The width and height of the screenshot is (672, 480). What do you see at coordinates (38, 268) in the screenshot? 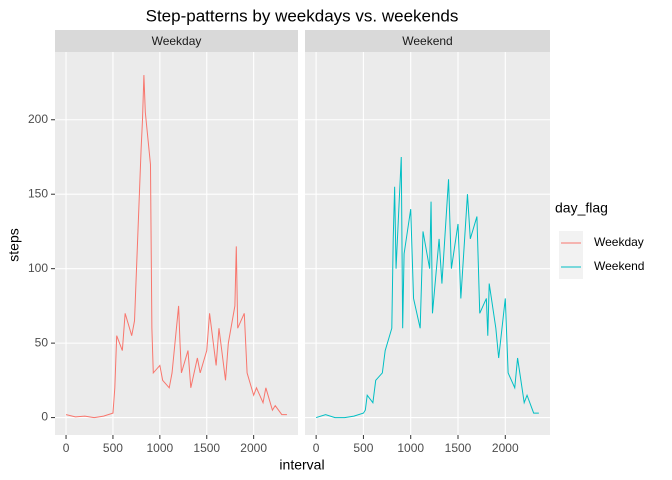
I see `y-tick-label: 100` at bounding box center [38, 268].